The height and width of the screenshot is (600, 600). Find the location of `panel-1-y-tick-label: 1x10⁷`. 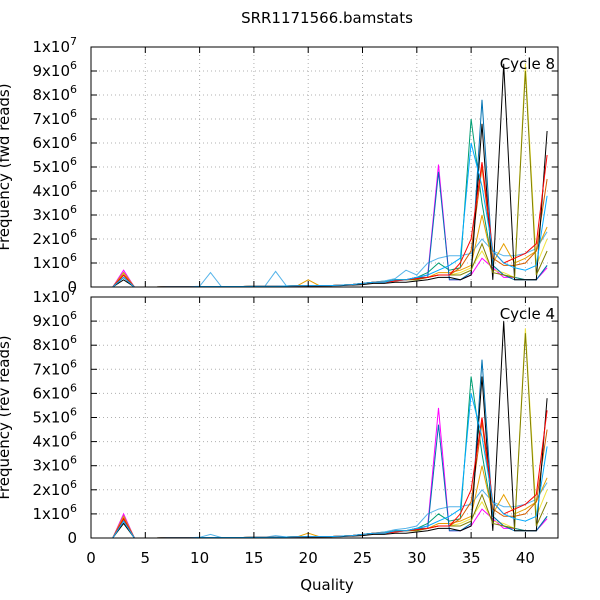

panel-1-y-tick-label: 1x10⁷ is located at coordinates (54, 45).